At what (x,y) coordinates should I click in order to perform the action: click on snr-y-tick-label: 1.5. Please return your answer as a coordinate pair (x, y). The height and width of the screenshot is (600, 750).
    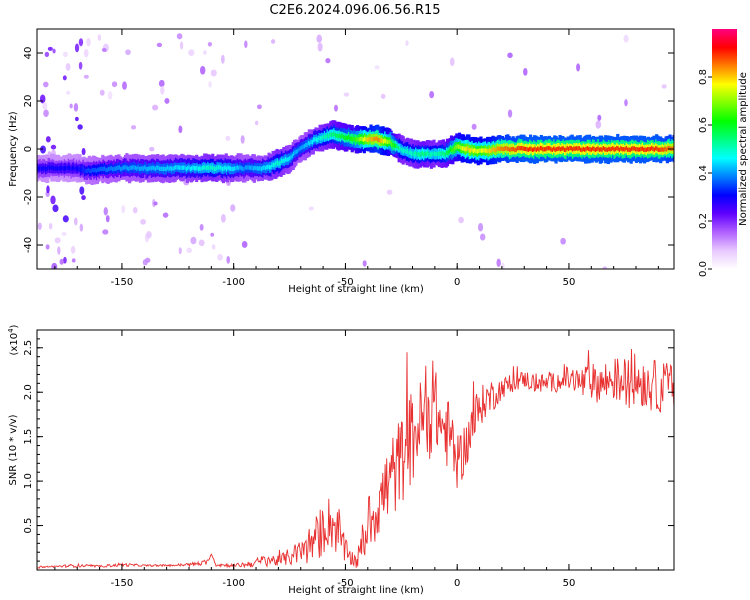
    Looking at the image, I should click on (28, 437).